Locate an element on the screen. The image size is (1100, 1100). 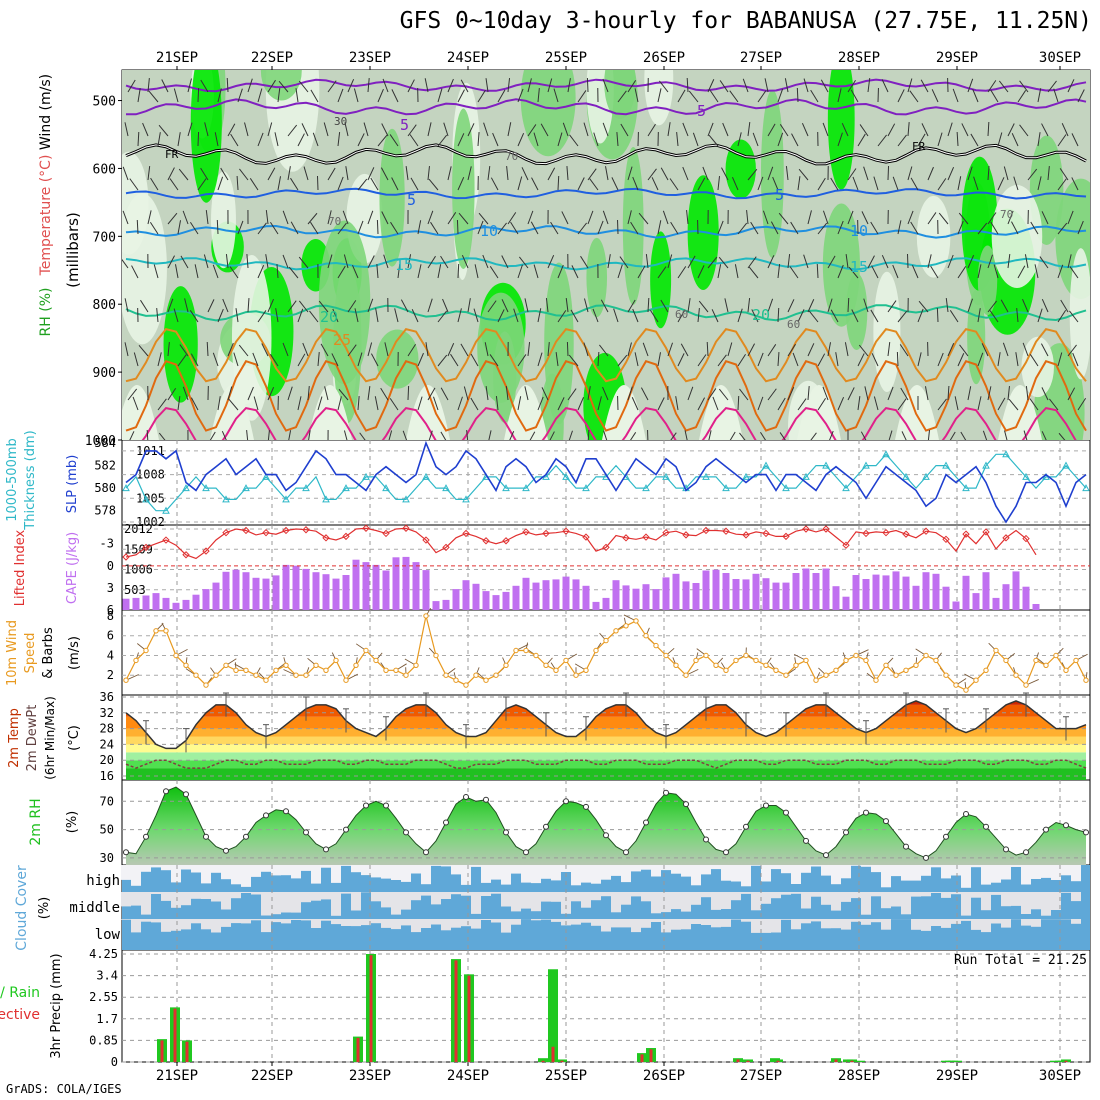
contour-label: 70 is located at coordinates (1006, 214).